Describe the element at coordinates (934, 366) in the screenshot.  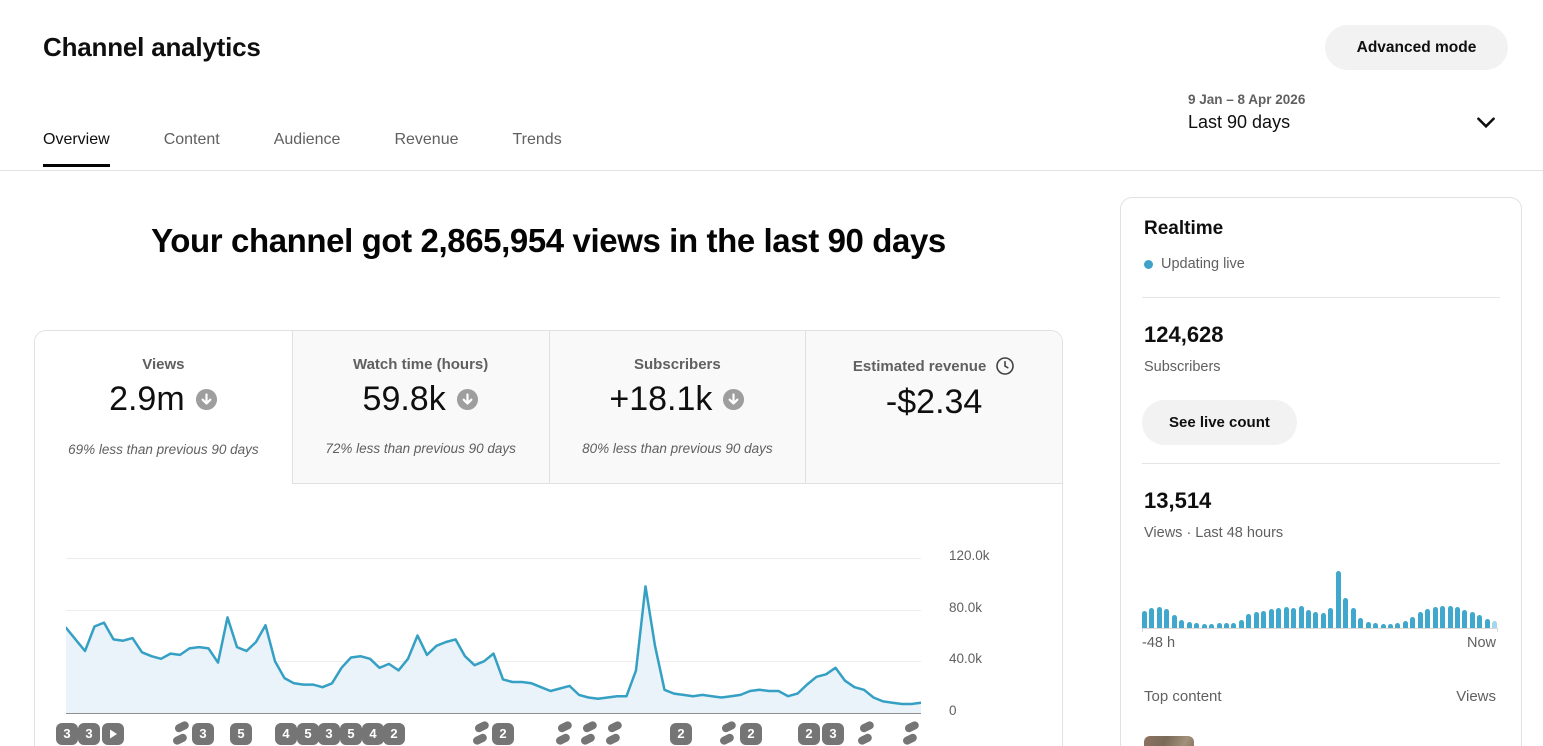
I see `metric-tab-label: Estimated revenue` at that location.